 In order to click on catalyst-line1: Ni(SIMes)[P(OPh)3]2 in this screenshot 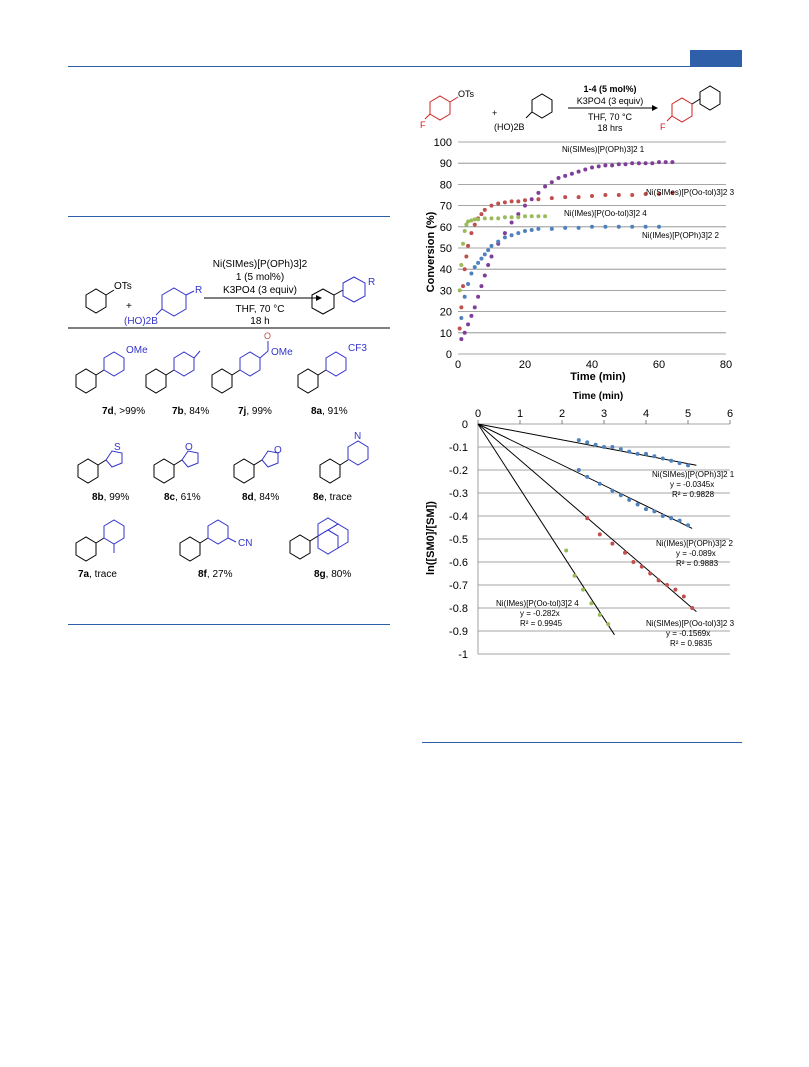, I will do `click(260, 264)`.